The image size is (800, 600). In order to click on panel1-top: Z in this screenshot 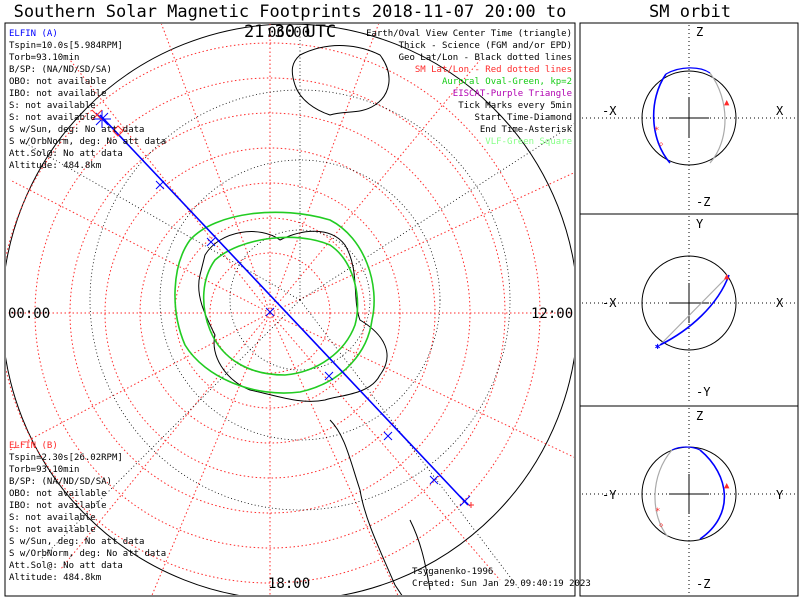, I will do `click(700, 32)`.